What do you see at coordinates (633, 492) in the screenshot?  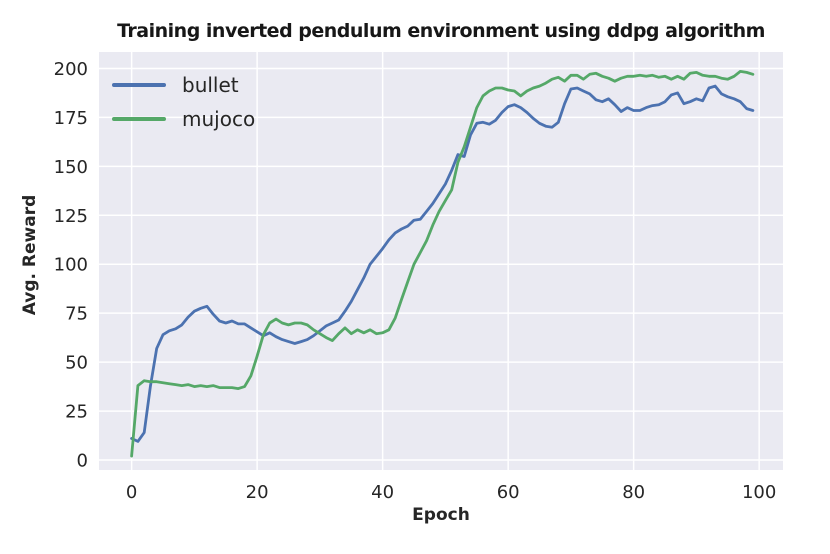 I see `x-tick-label: 80` at bounding box center [633, 492].